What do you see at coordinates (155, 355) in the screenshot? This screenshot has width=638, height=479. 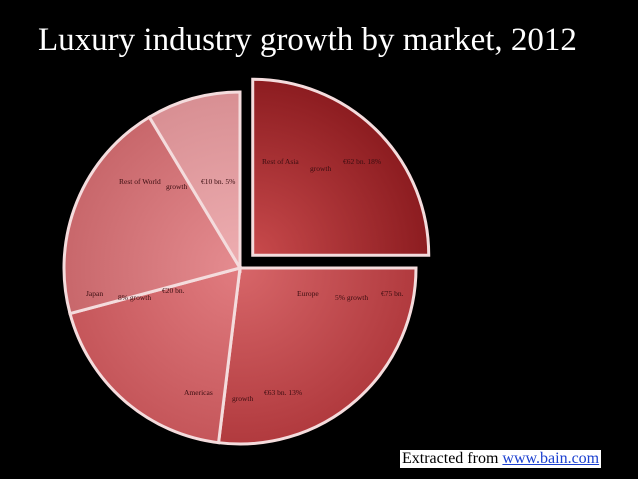 I see `pie-slice-americas` at bounding box center [155, 355].